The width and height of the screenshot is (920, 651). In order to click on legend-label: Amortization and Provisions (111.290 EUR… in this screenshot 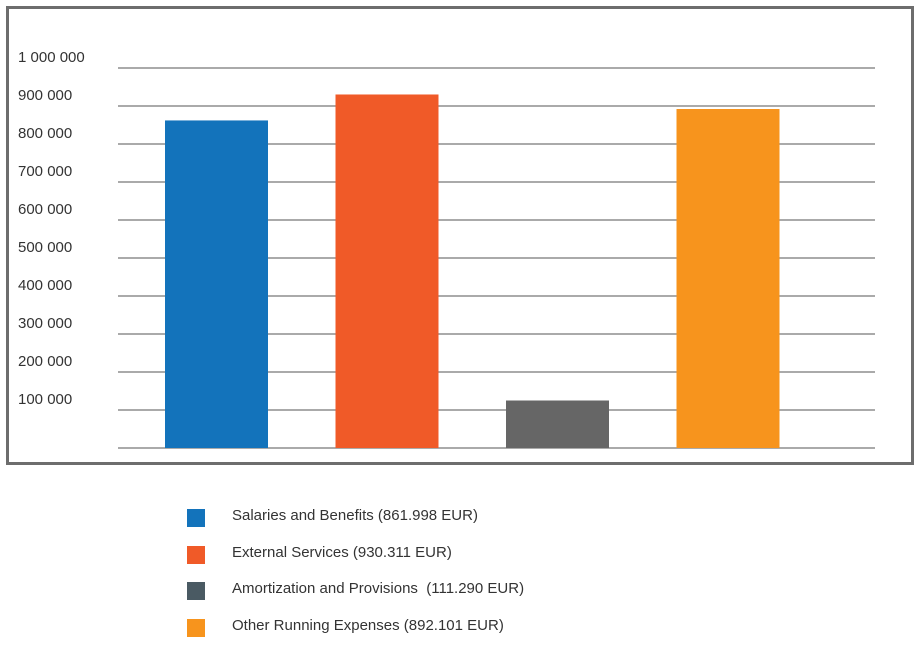, I will do `click(378, 588)`.